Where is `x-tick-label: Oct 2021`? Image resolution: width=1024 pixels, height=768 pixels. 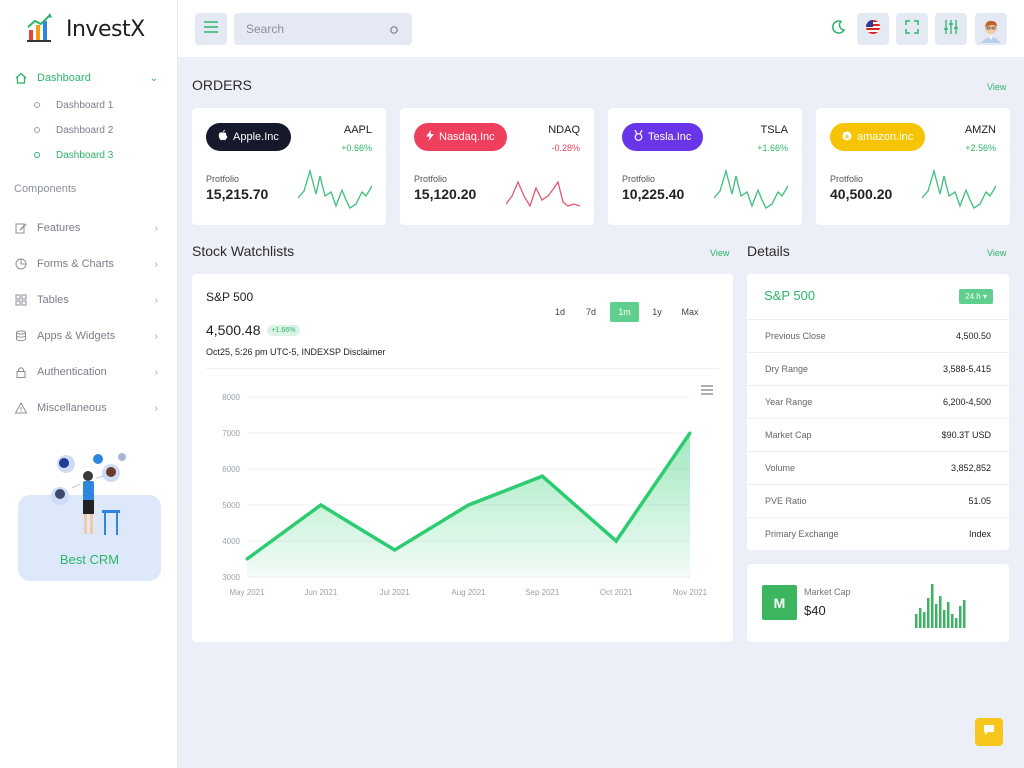
x-tick-label: Oct 2021 is located at coordinates (616, 592).